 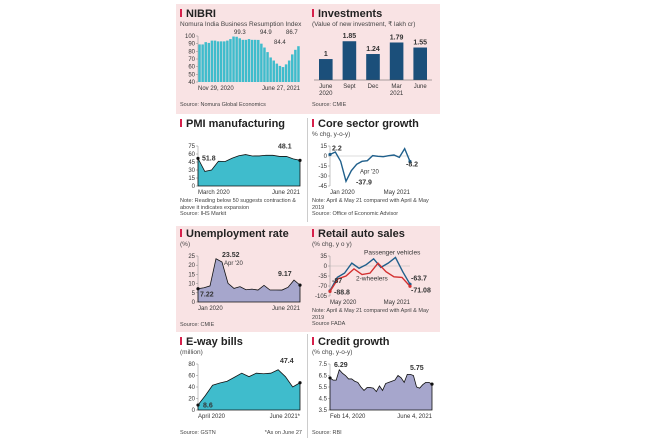 What do you see at coordinates (417, 368) in the screenshot?
I see `label: 5.75` at bounding box center [417, 368].